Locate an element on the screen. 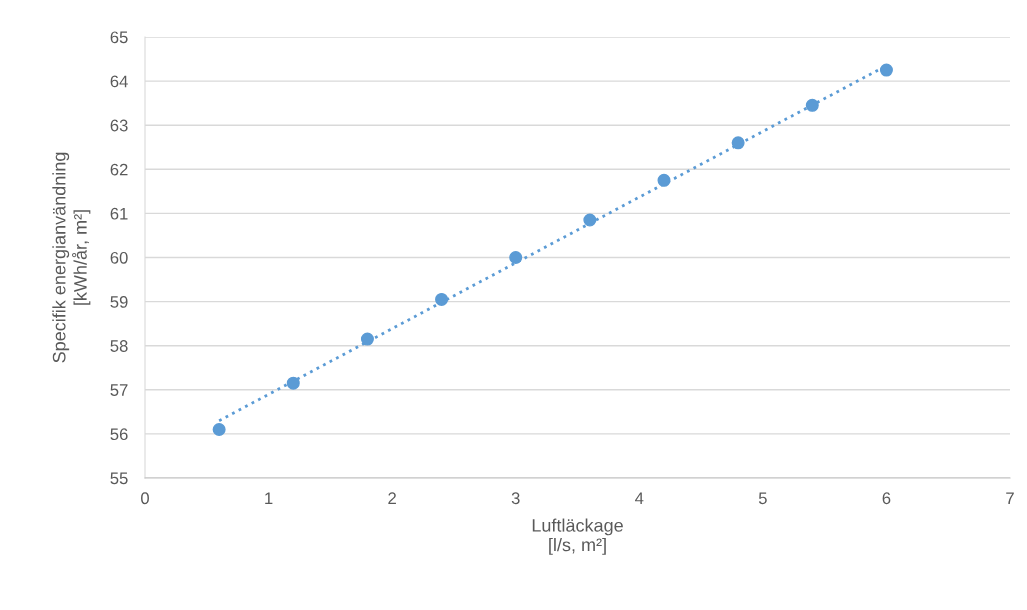 This screenshot has width=1027, height=610. y-tick-label: 55 is located at coordinates (119, 478).